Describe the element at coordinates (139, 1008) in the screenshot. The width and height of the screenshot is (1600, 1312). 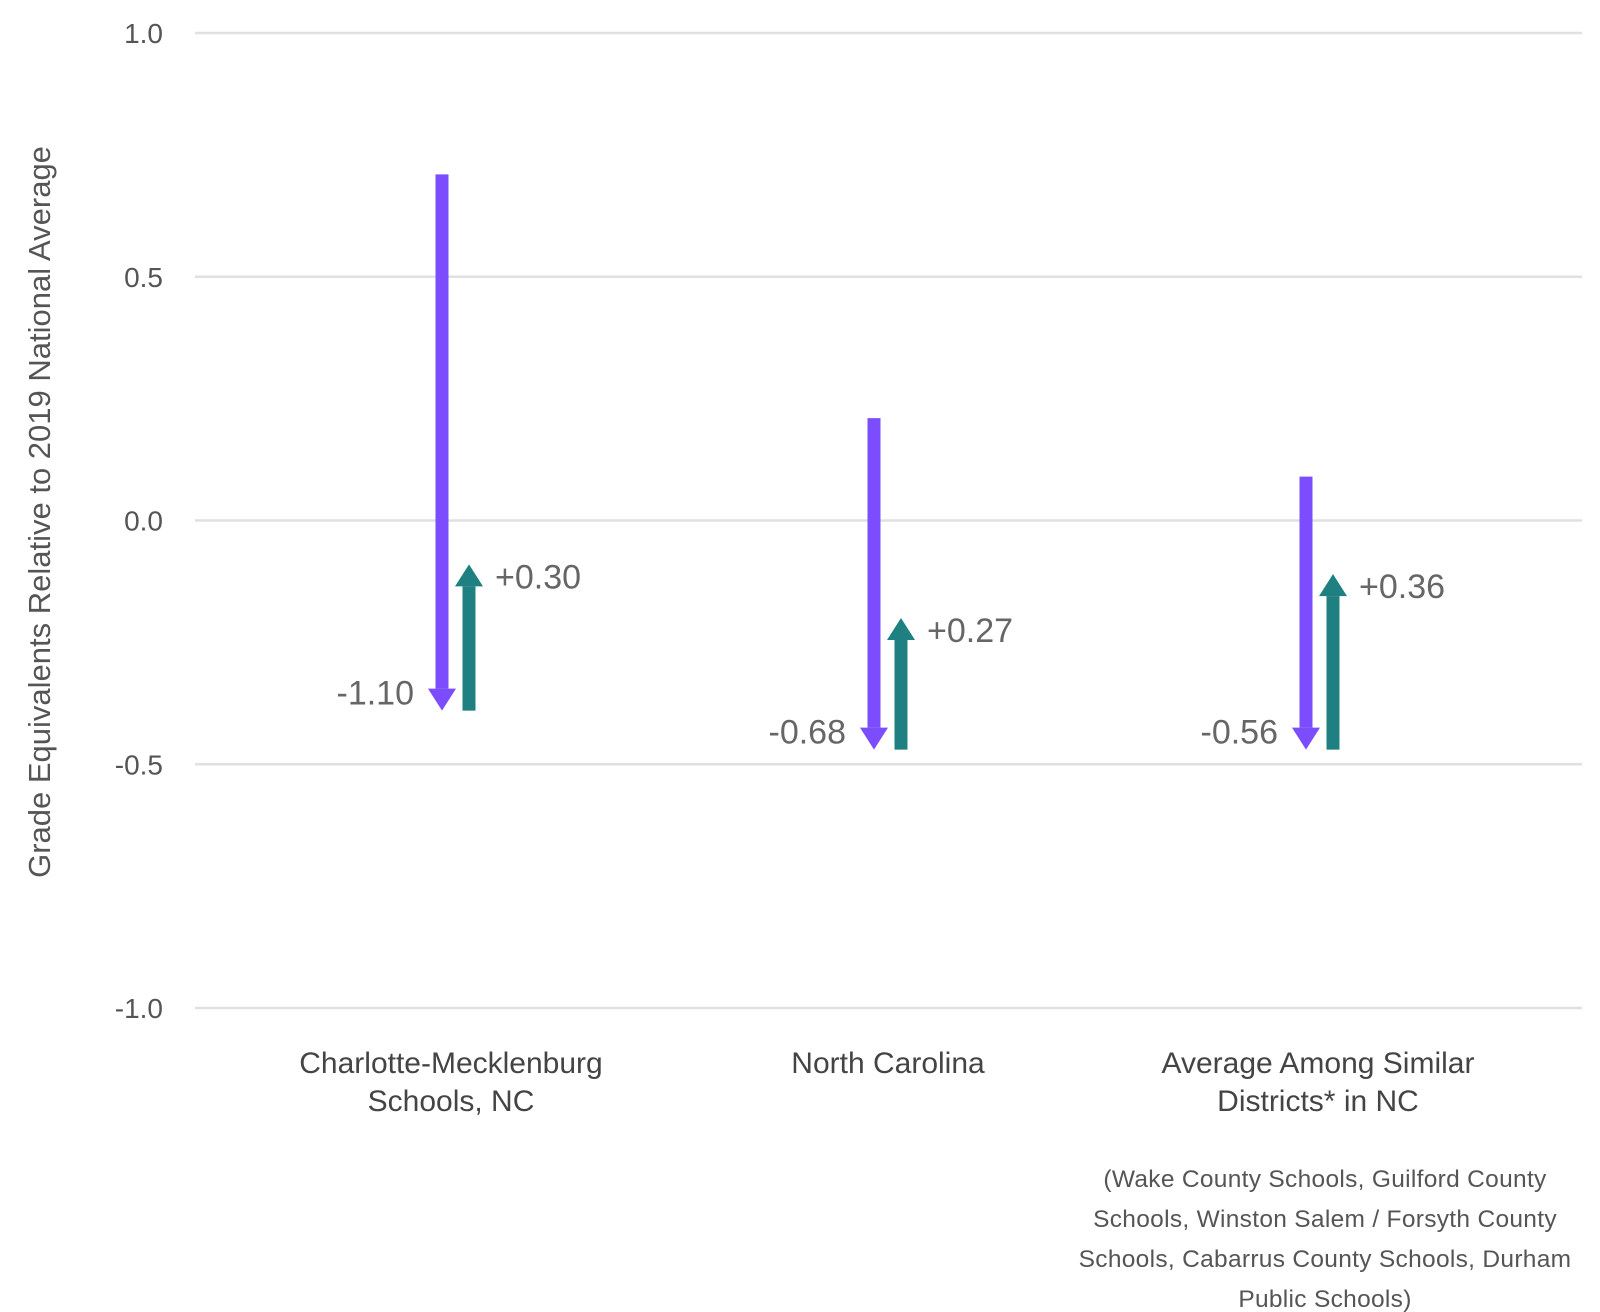
I see `y-tick-label: -1.0` at that location.